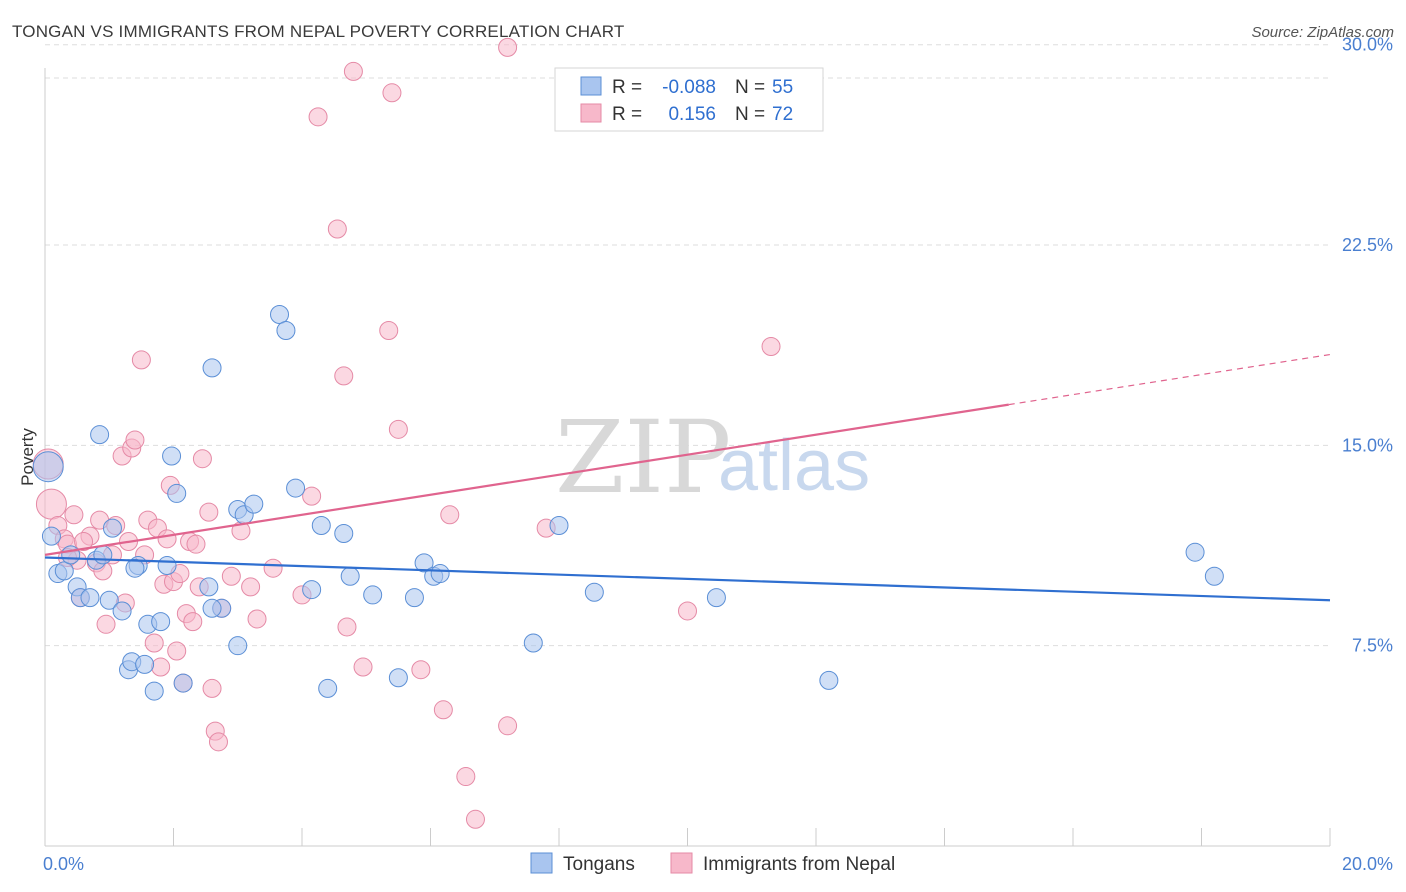 The image size is (1406, 892). I want to click on watermark: ZIP atlas, so click(712, 457).